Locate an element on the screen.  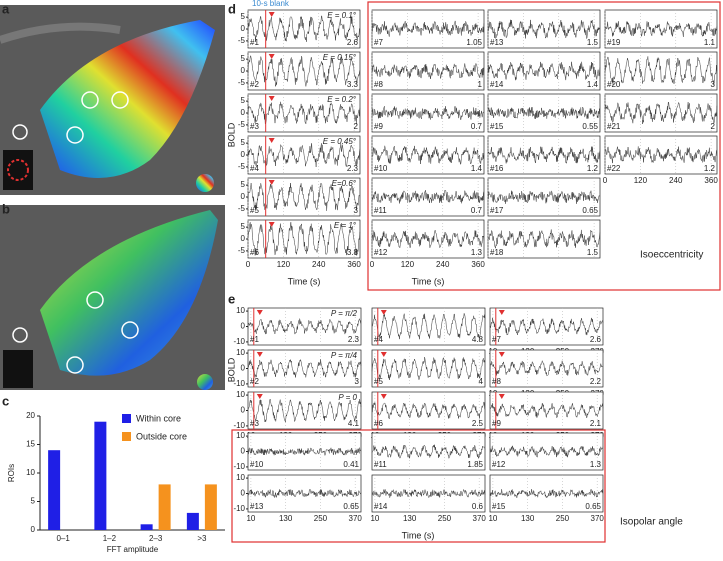
condition-label: E = 1° is located at coordinates (345, 225).